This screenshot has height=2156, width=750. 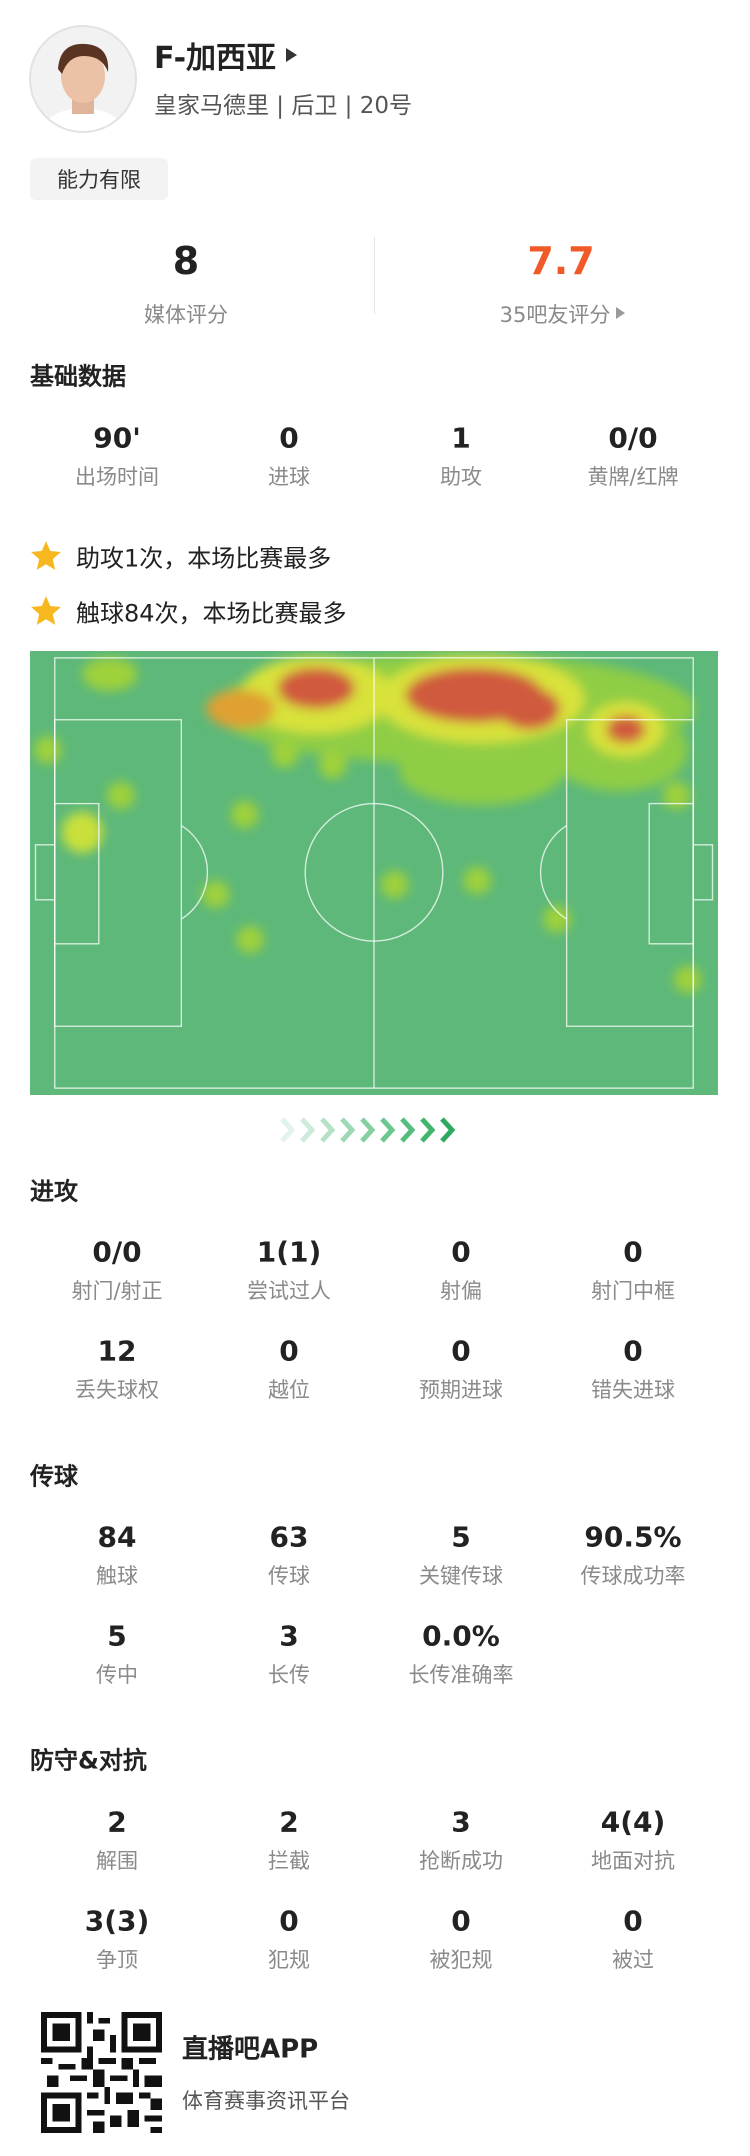 What do you see at coordinates (461, 438) in the screenshot?
I see `stat-value: 1` at bounding box center [461, 438].